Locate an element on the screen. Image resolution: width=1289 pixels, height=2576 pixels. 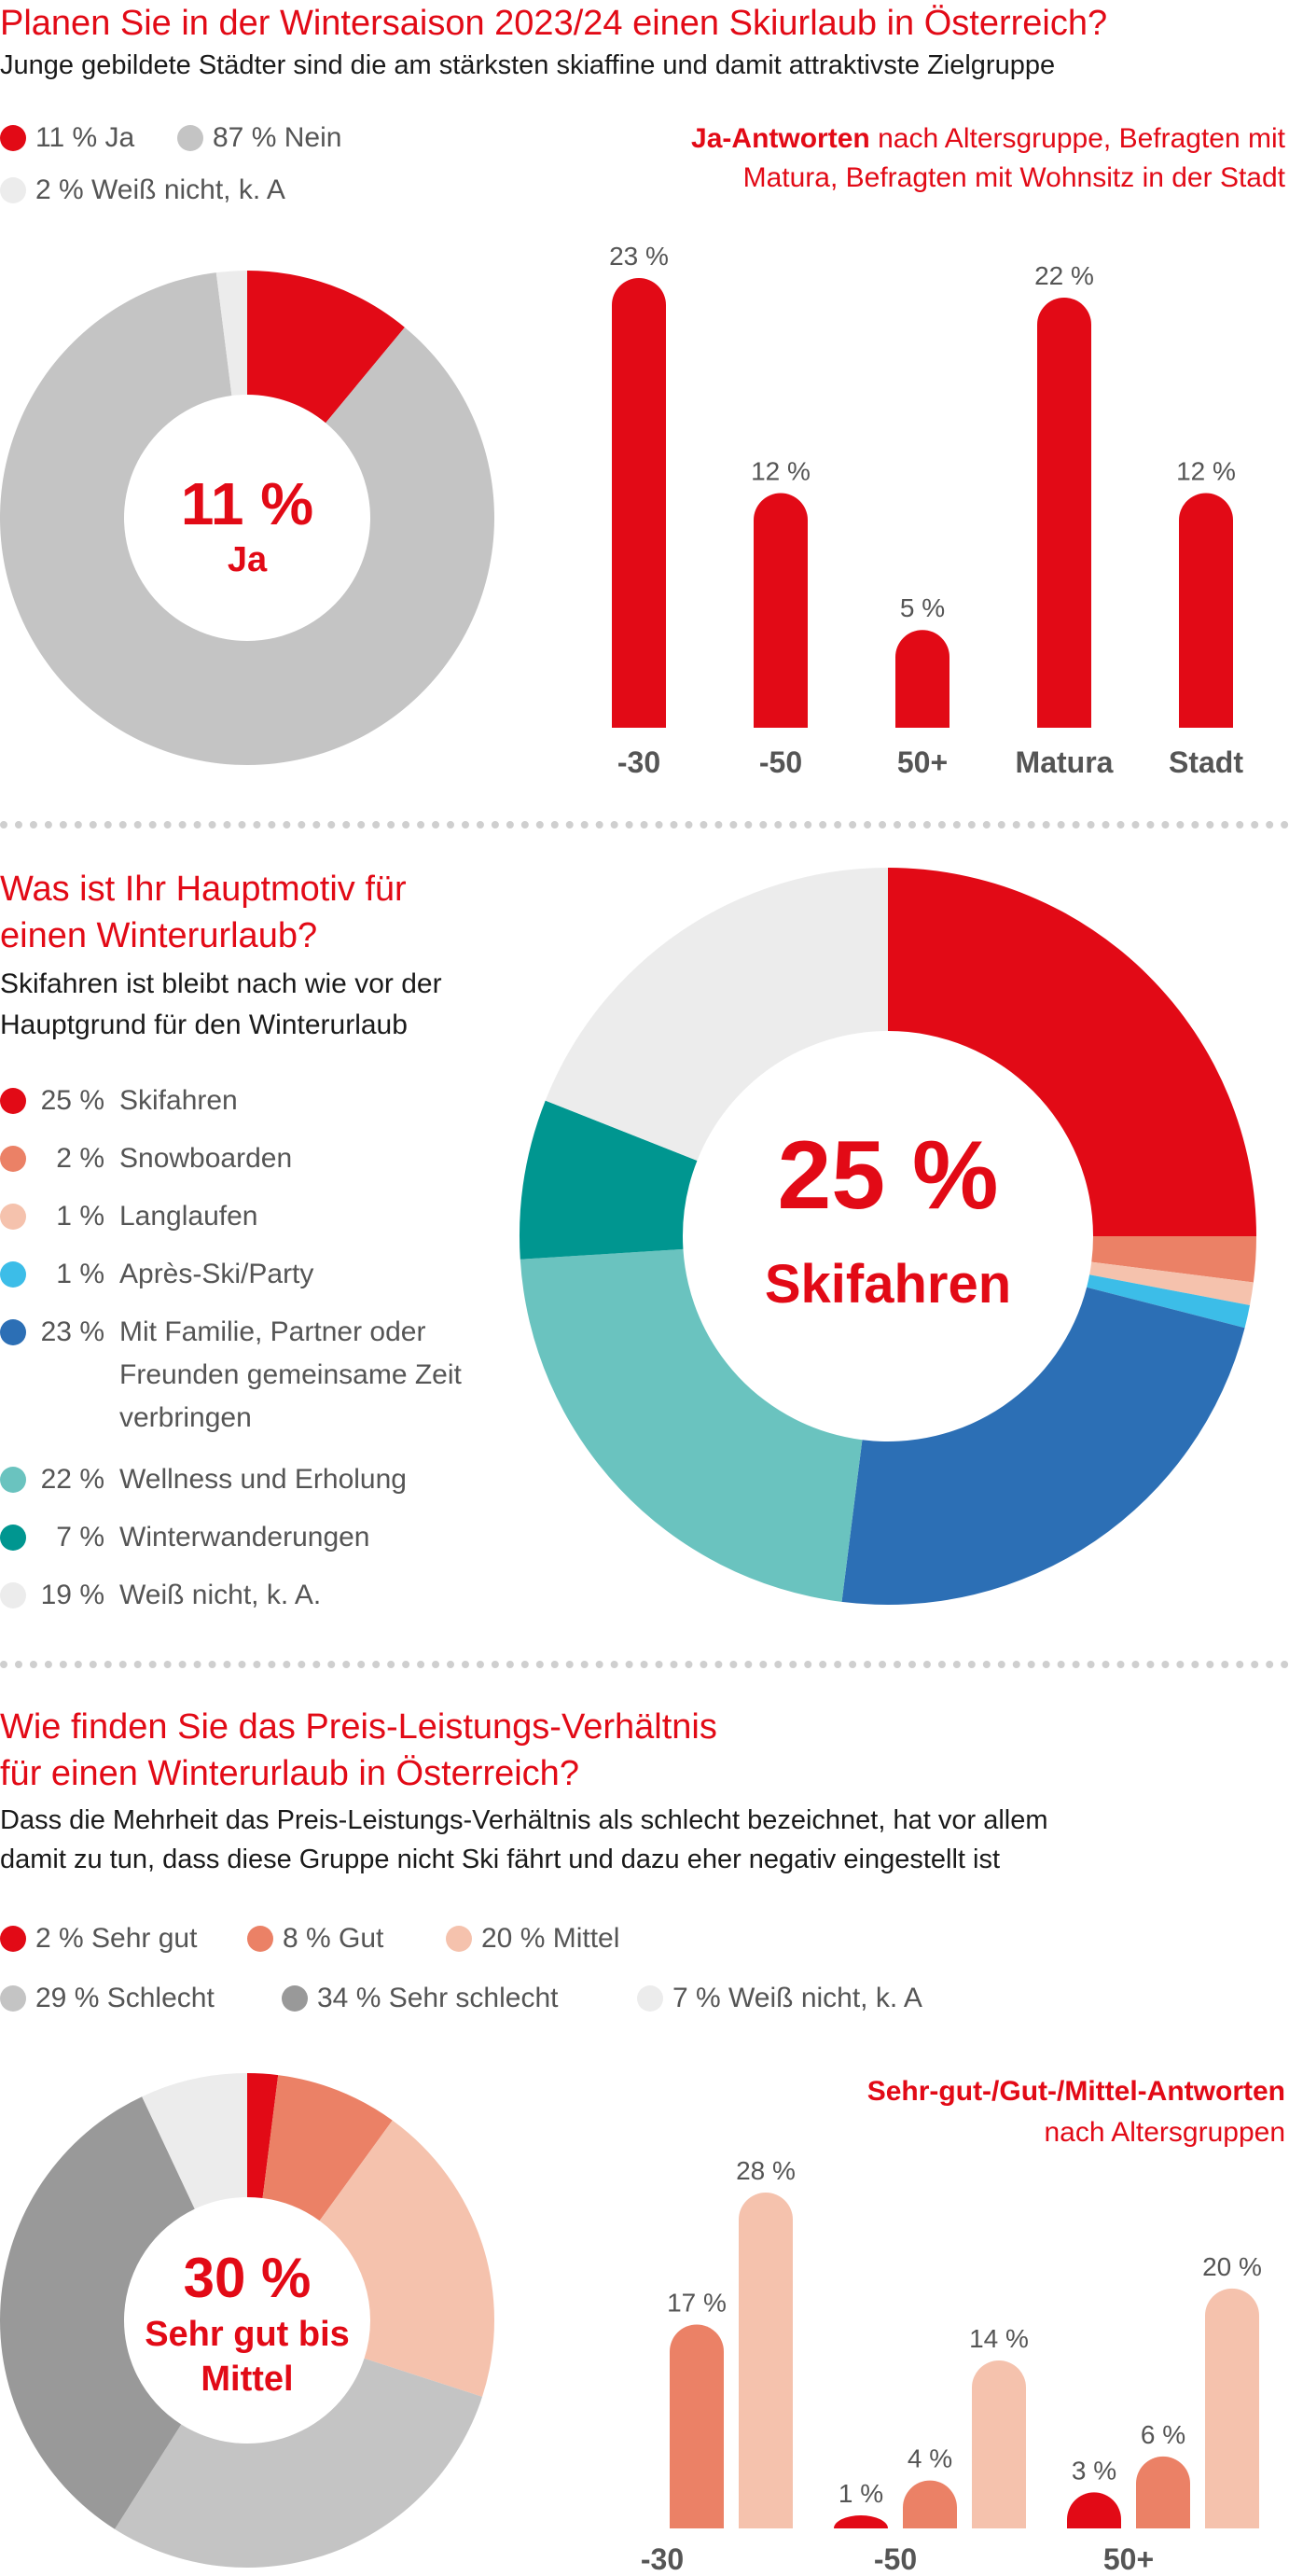
bar-category-label: -50 is located at coordinates (895, 2559).